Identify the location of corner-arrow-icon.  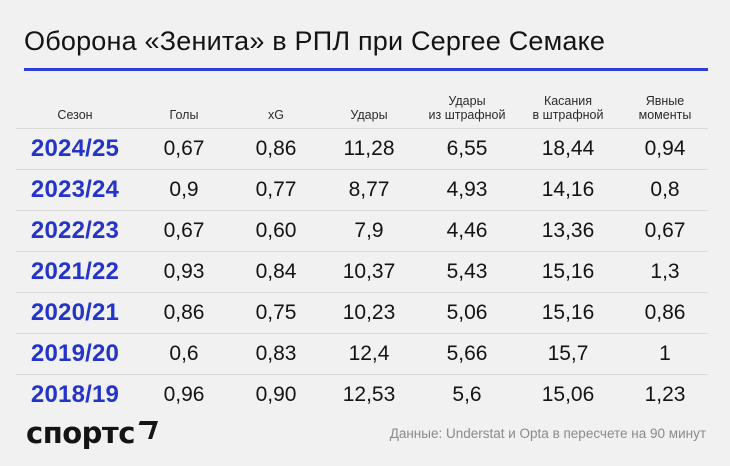
(145, 430).